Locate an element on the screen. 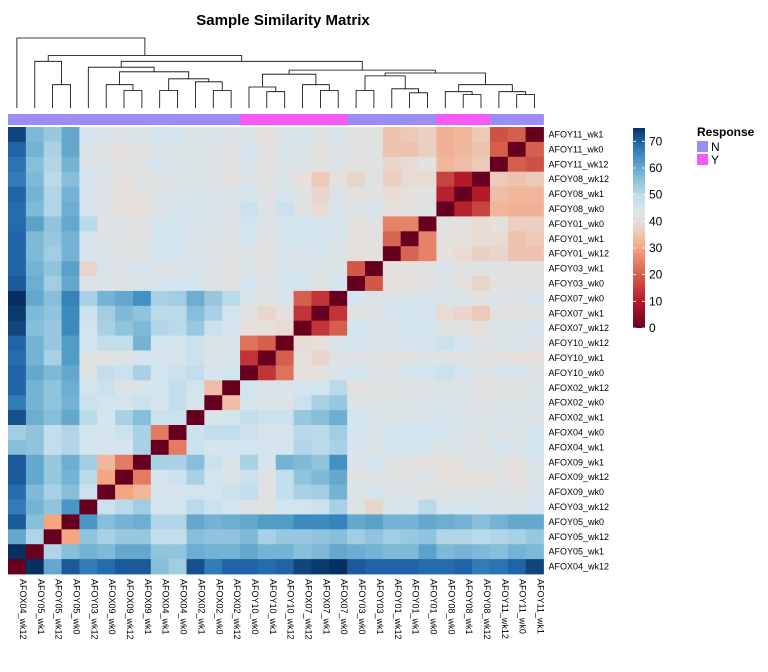 The image size is (768, 672). column-label: AFOX02_wk0 is located at coordinates (219, 607).